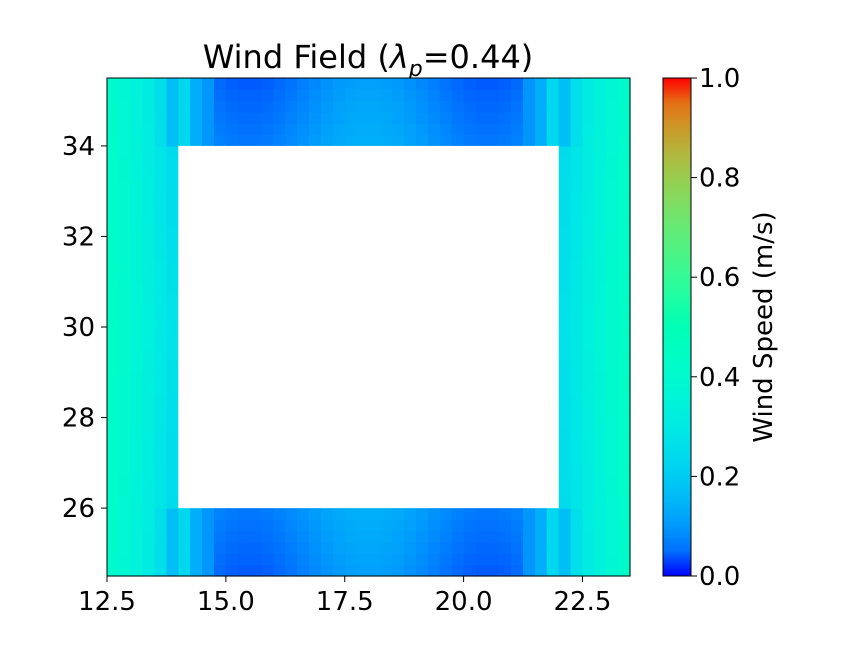 Image resolution: width=846 pixels, height=647 pixels. What do you see at coordinates (715, 328) in the screenshot?
I see `colorbar-ticks: 0.0 0.2 0.4 0.6 0.8 1.0` at bounding box center [715, 328].